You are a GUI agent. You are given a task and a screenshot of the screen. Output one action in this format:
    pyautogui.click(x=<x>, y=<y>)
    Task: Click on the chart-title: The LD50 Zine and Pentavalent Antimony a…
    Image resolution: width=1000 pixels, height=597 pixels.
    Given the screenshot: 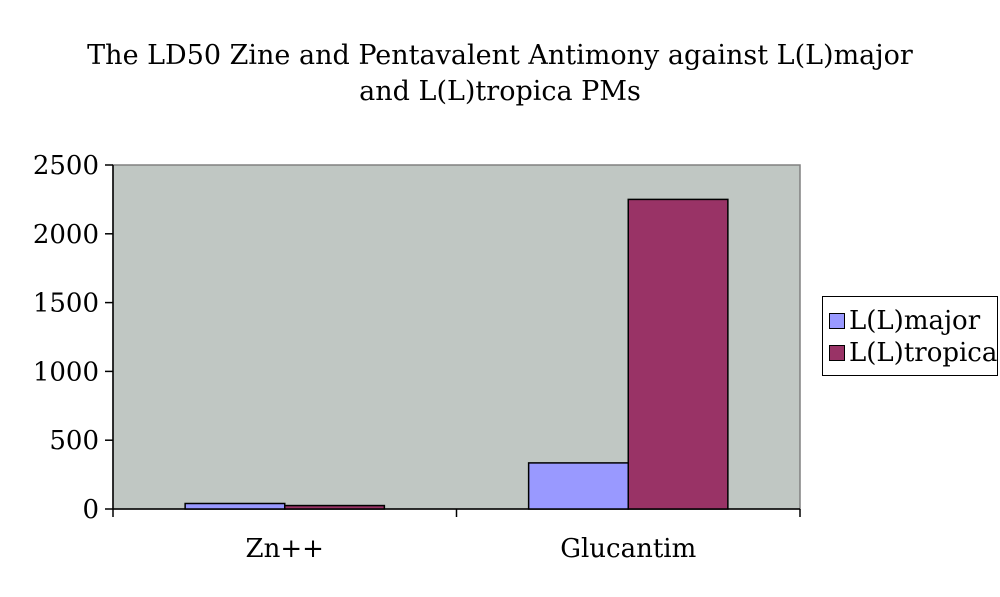 What is the action you would take?
    pyautogui.click(x=500, y=74)
    